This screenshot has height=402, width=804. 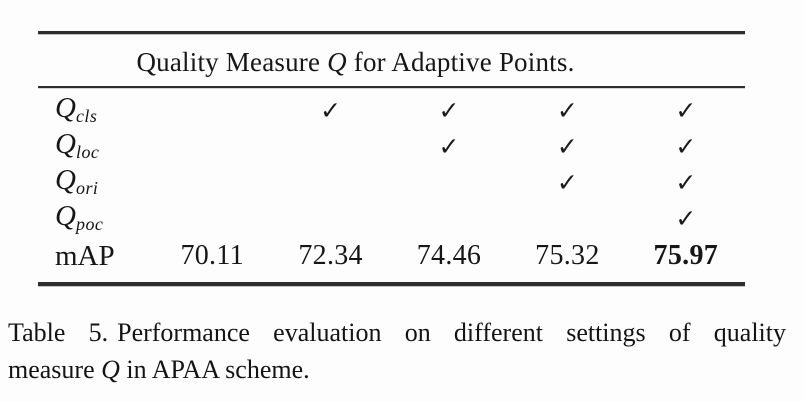 What do you see at coordinates (110, 369) in the screenshot?
I see `caption-q-symbol: Q` at bounding box center [110, 369].